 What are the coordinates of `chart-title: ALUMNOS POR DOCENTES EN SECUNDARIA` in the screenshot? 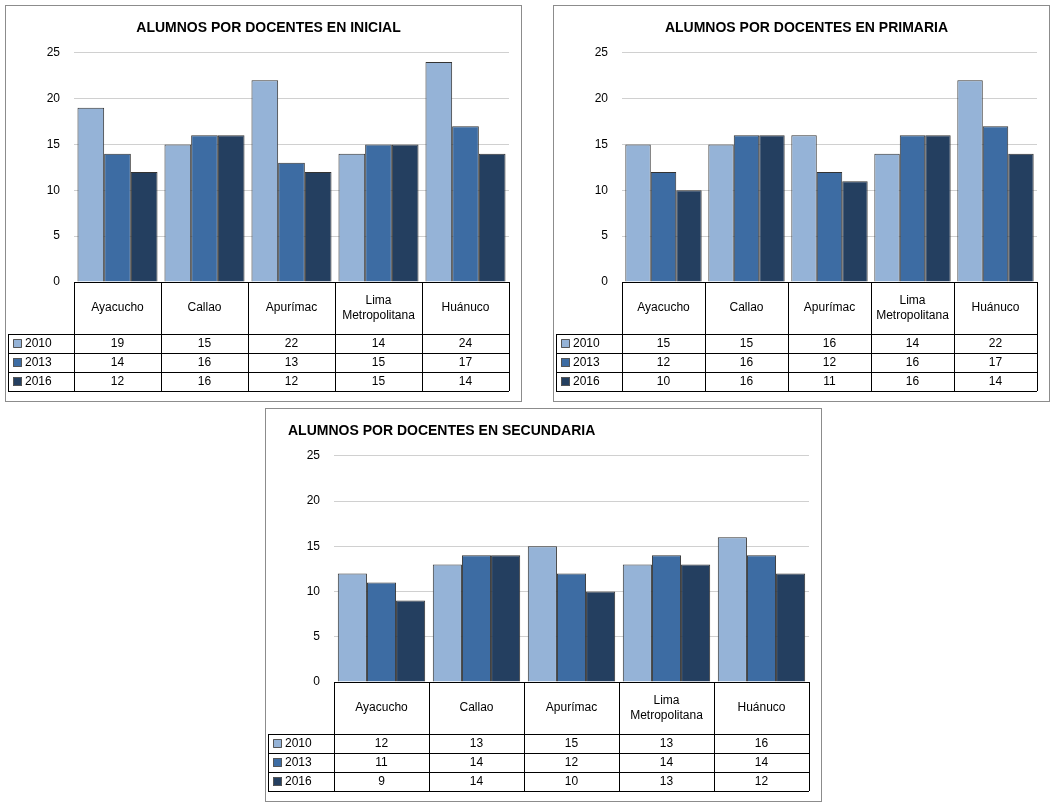 It's located at (442, 430).